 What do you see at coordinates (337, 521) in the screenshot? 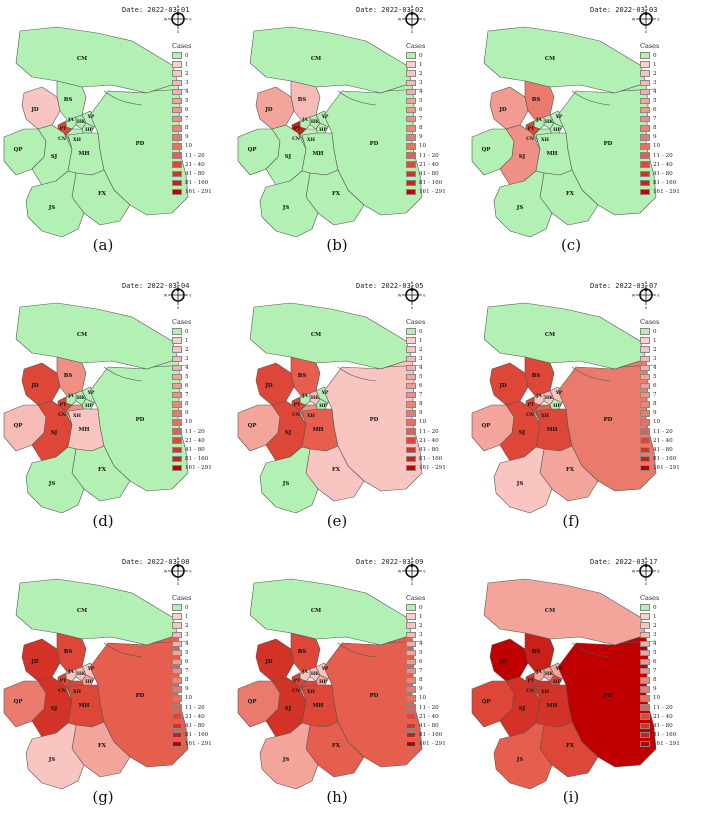
I see `panel-caption: (e)` at bounding box center [337, 521].